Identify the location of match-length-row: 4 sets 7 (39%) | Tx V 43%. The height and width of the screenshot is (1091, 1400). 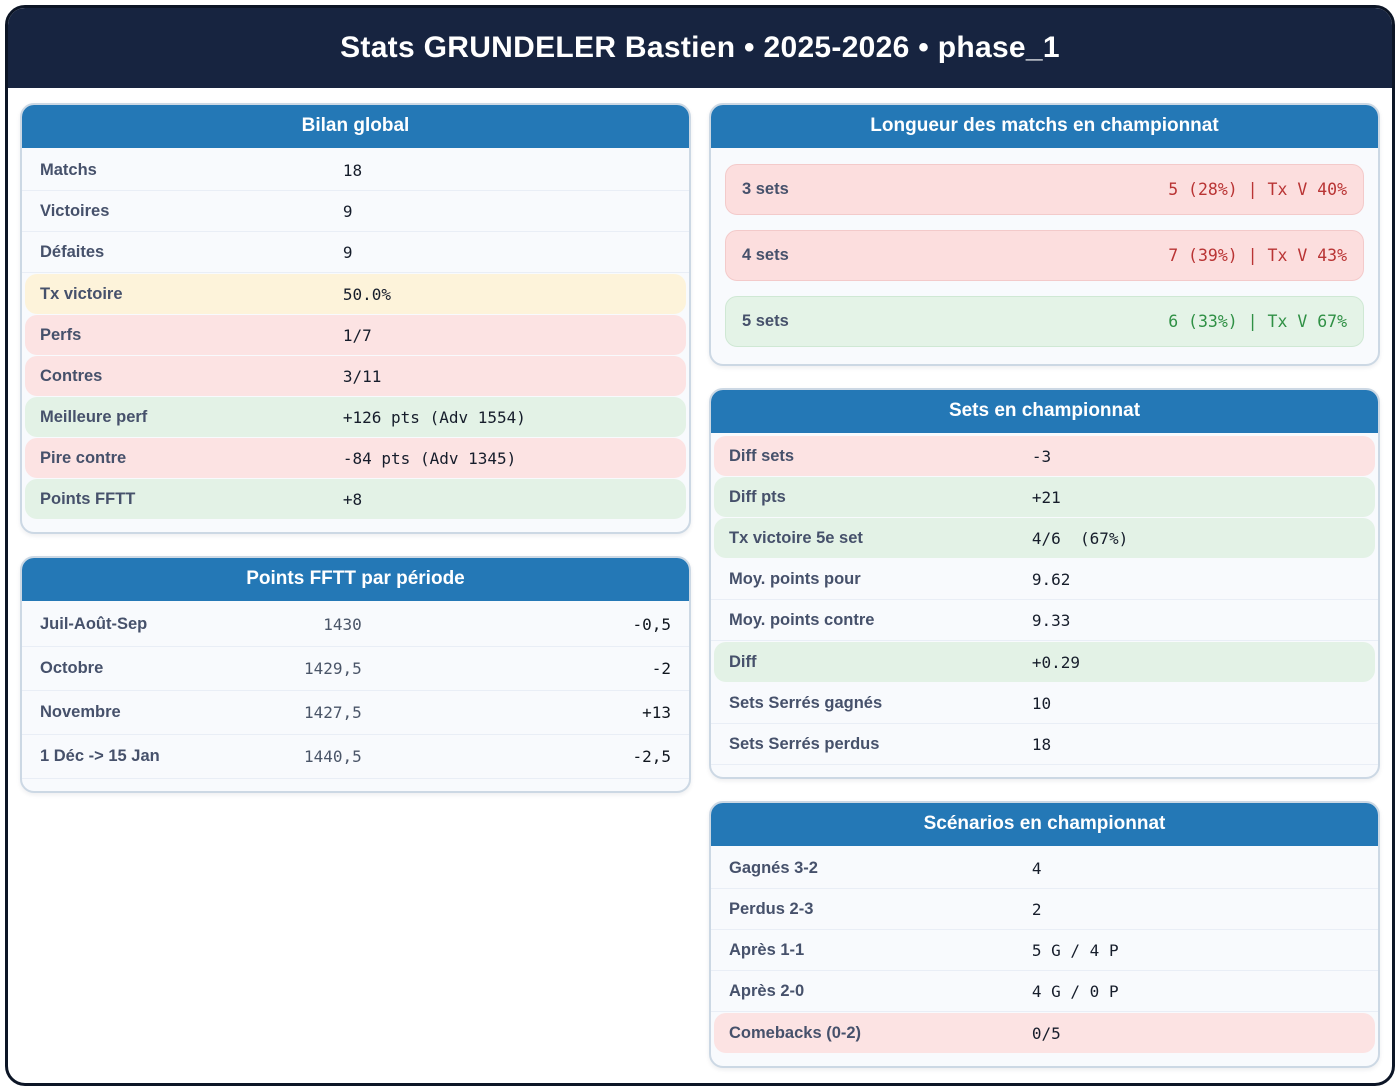
(1044, 255).